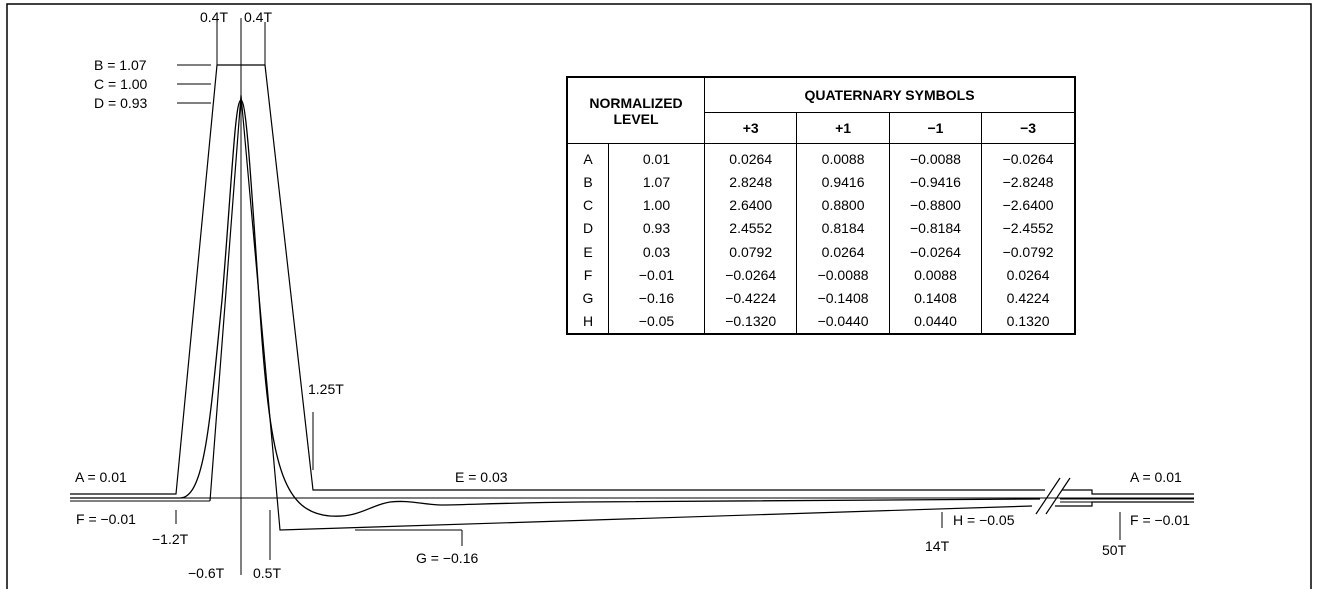  Describe the element at coordinates (656, 252) in the screenshot. I see `row-normalized-level: 0.03` at that location.